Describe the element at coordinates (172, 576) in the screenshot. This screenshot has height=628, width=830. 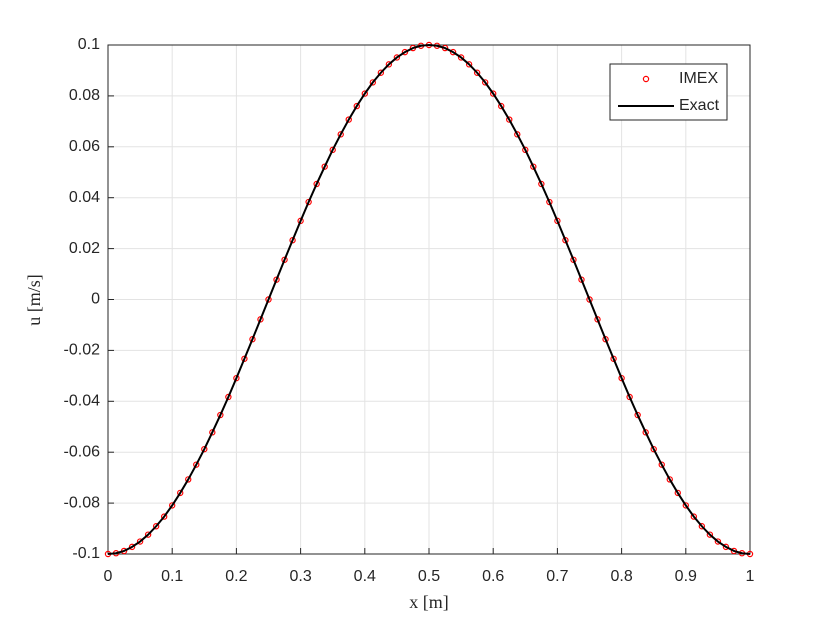
I see `x-tick-label: 0.1` at that location.